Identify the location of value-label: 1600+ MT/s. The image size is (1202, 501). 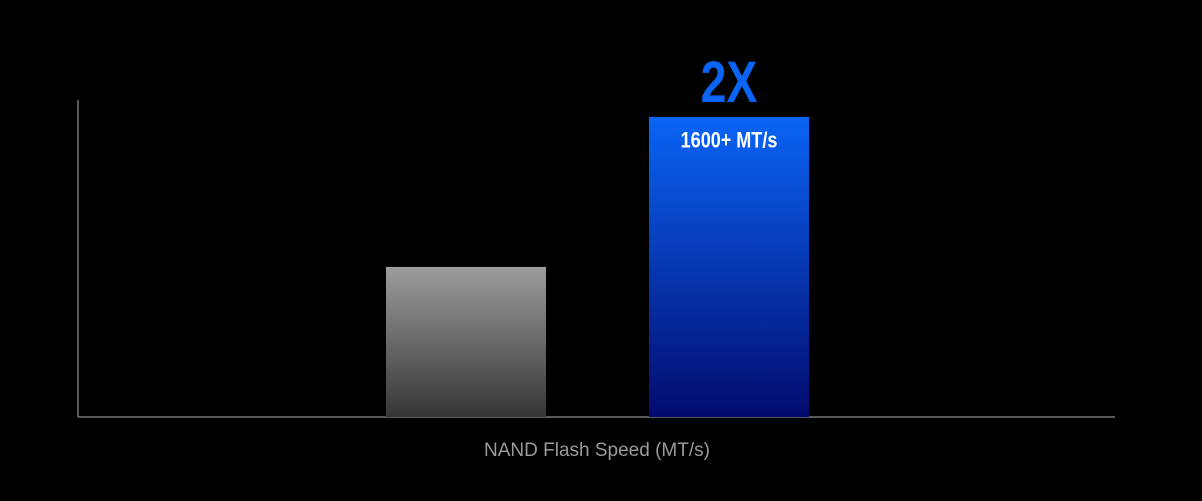
(729, 141).